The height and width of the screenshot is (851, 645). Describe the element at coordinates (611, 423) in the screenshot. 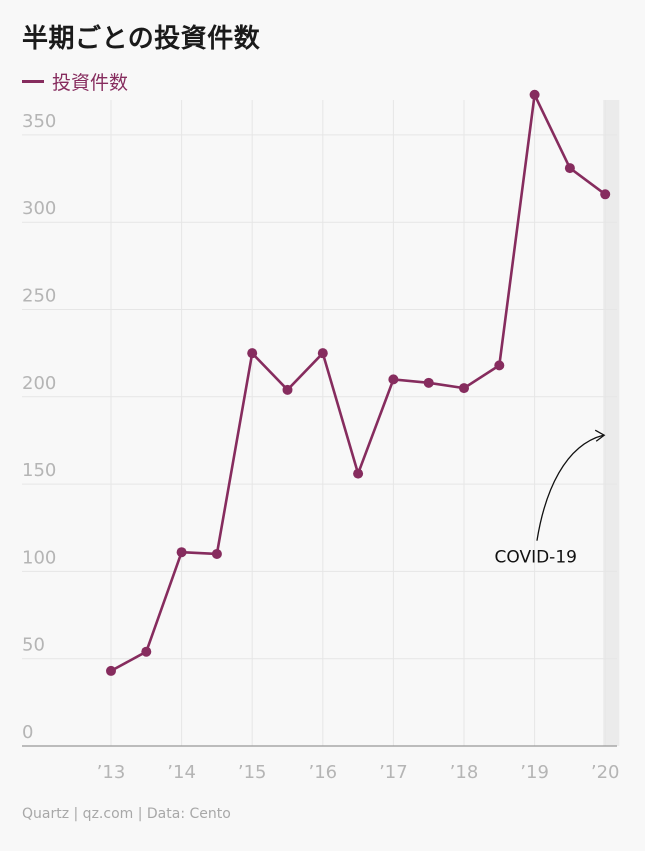

I see `covid-highlight-band` at that location.